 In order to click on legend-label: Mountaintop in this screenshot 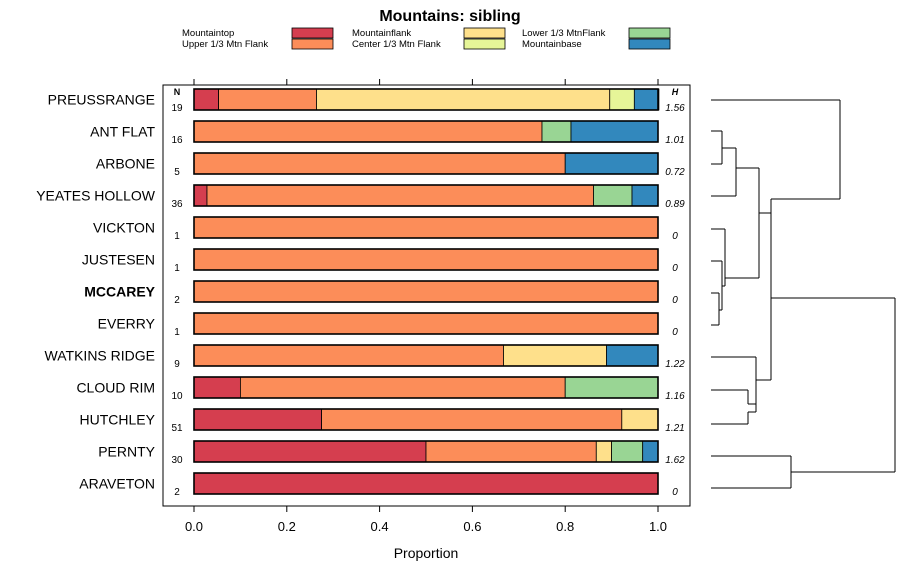, I will do `click(208, 33)`.